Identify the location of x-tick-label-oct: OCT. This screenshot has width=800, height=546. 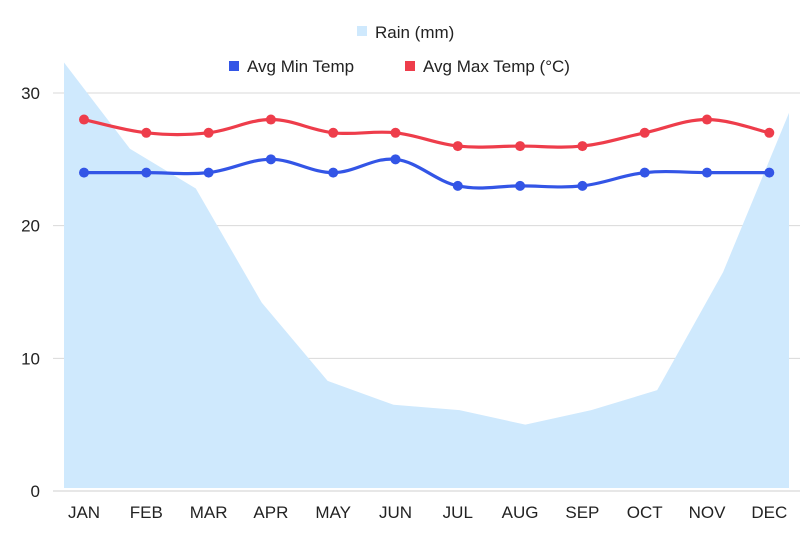
(645, 512).